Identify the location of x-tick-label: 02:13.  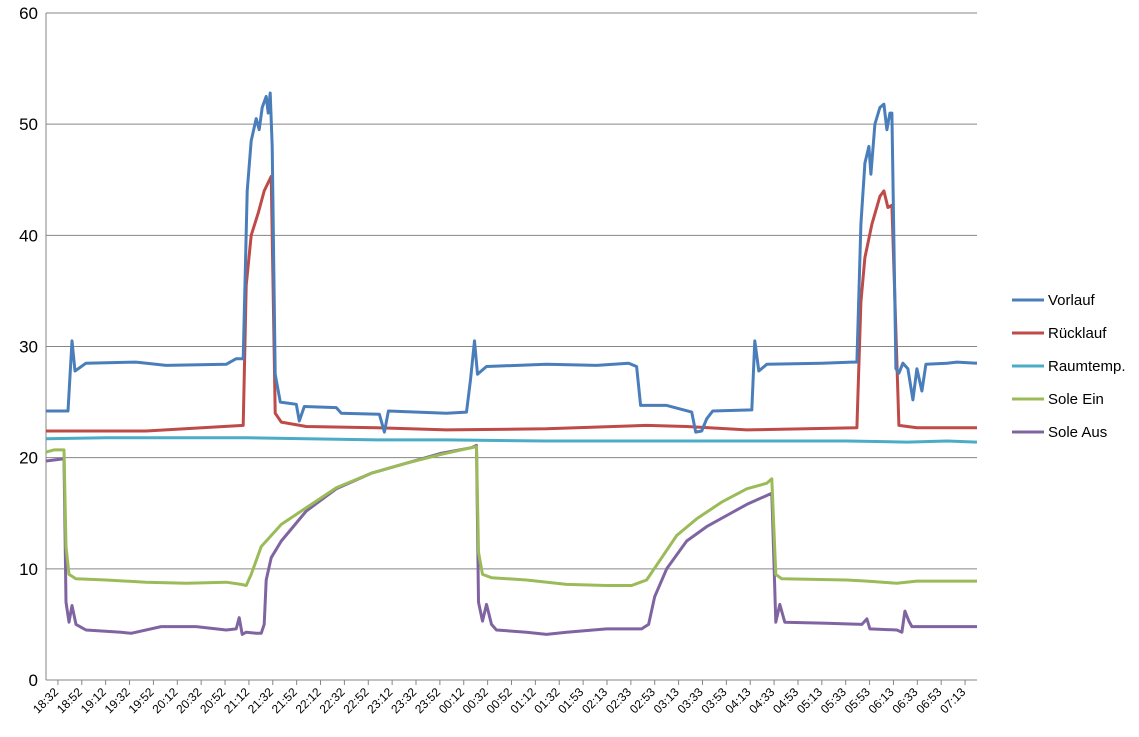
(594, 700).